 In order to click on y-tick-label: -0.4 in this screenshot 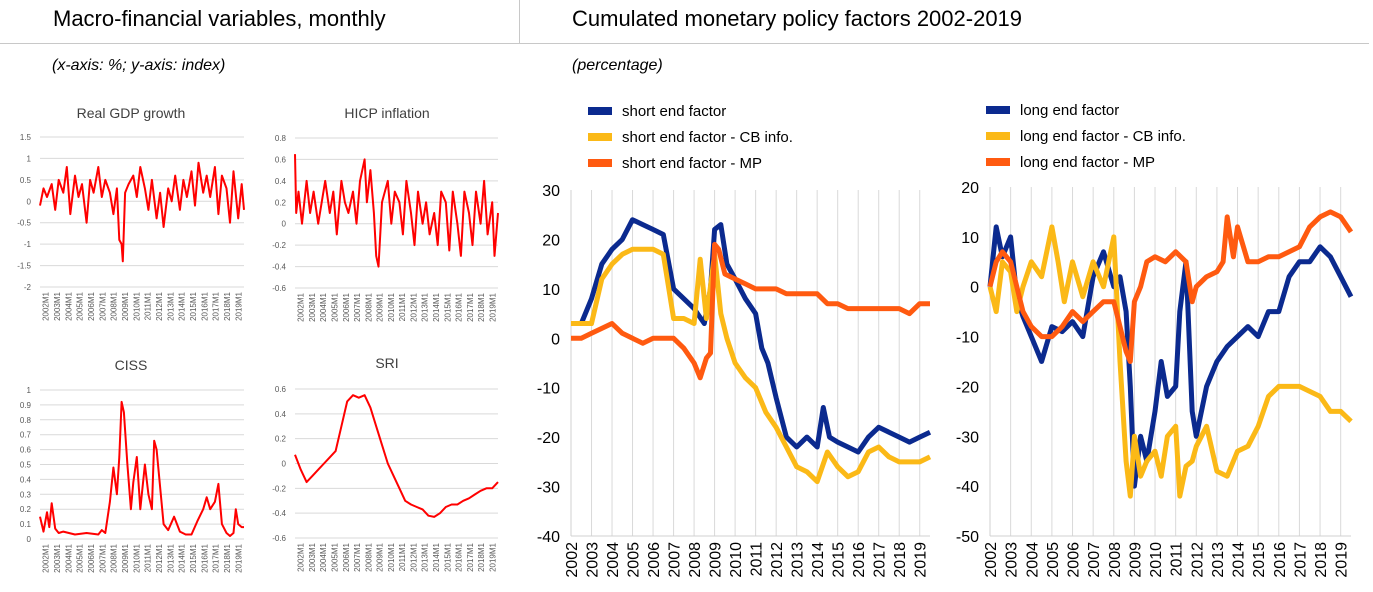, I will do `click(279, 513)`.